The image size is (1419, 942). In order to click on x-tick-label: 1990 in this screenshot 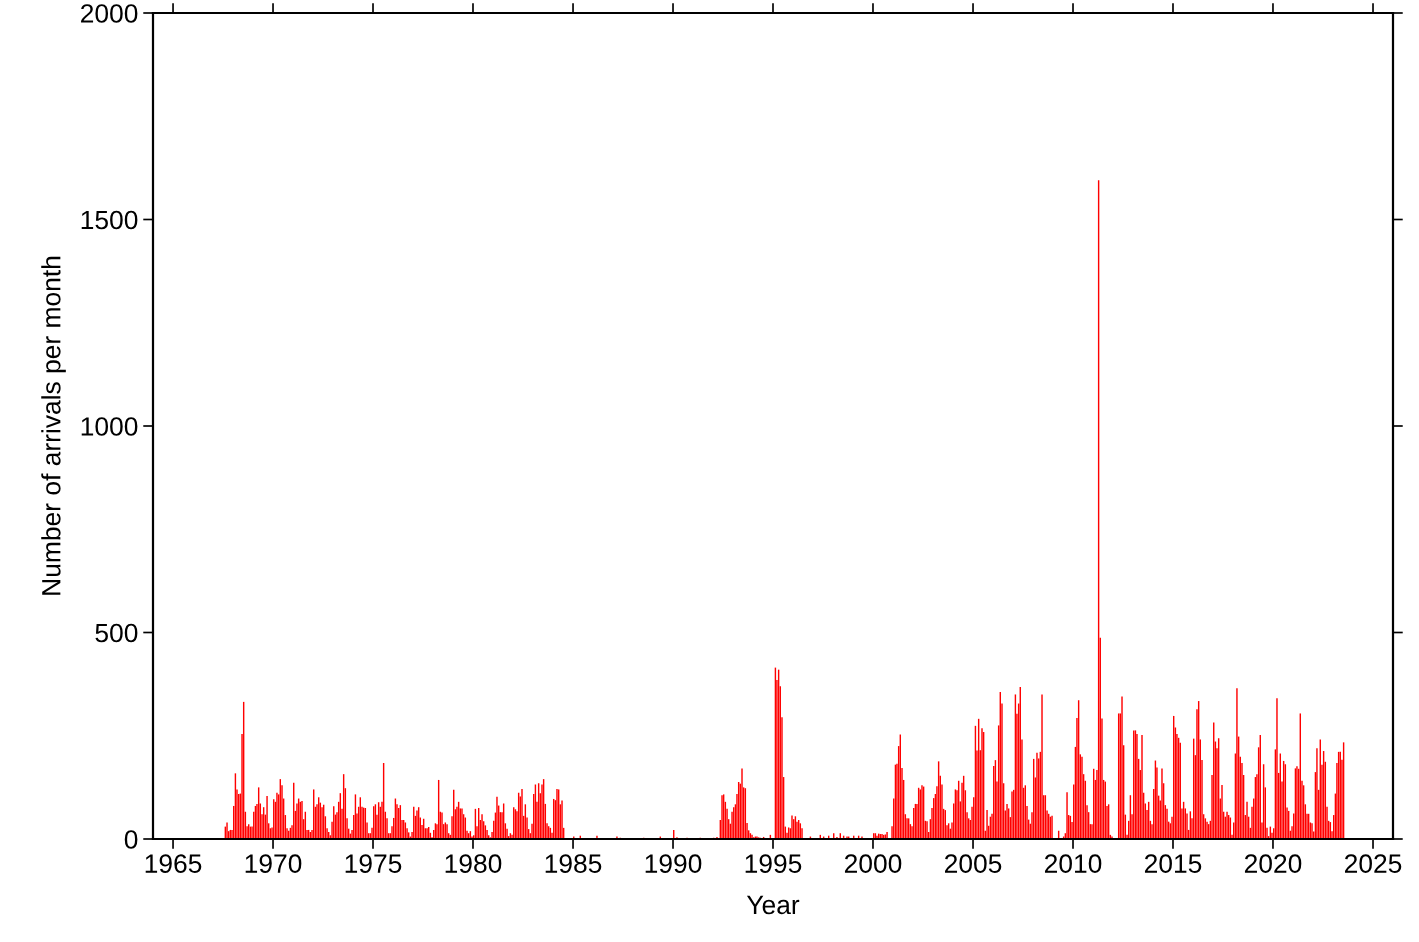, I will do `click(673, 863)`.